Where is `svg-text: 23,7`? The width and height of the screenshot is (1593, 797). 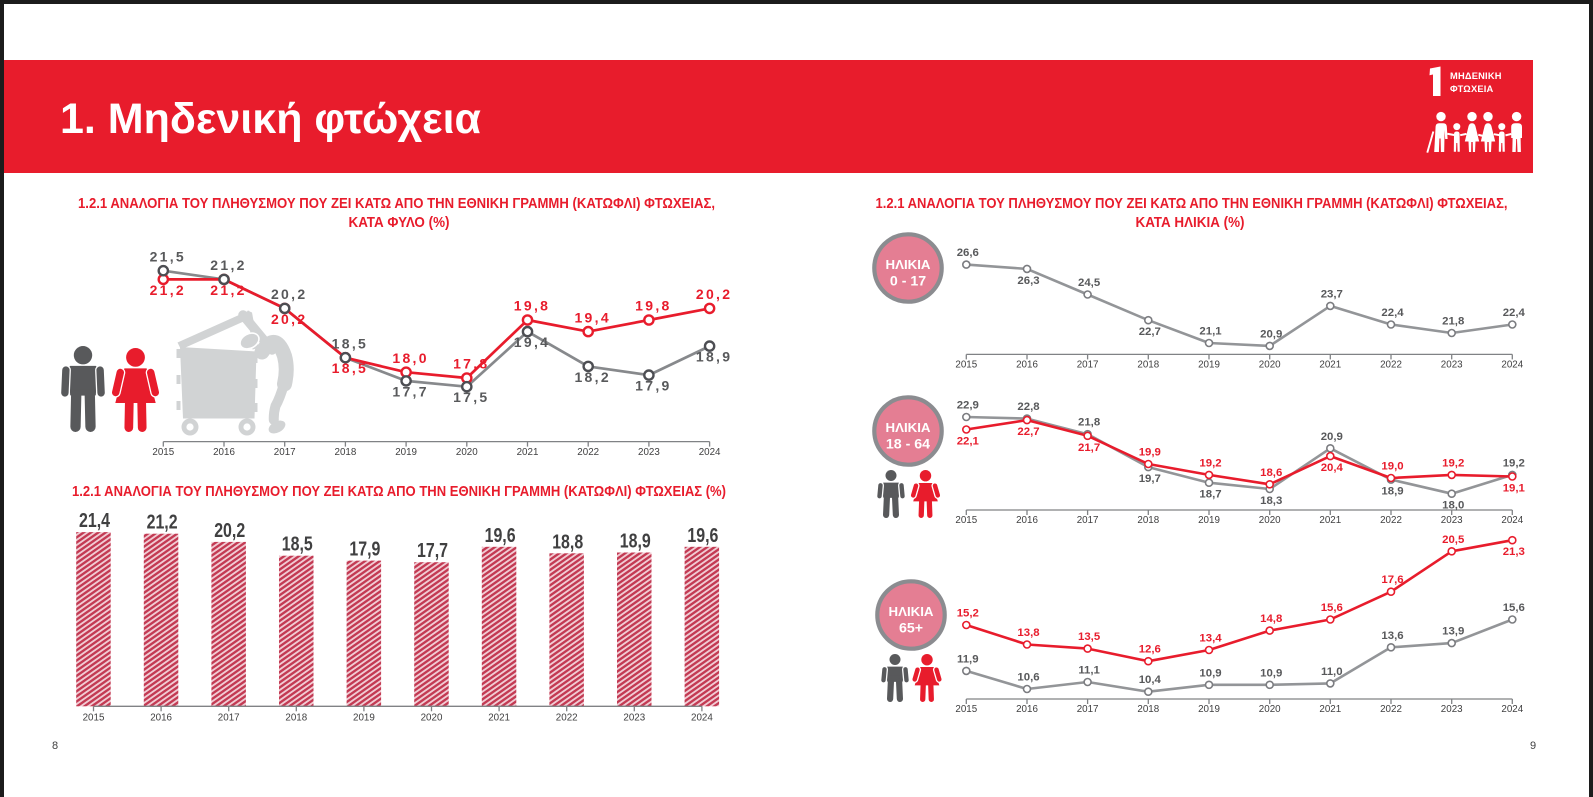 svg-text: 23,7 is located at coordinates (1332, 294).